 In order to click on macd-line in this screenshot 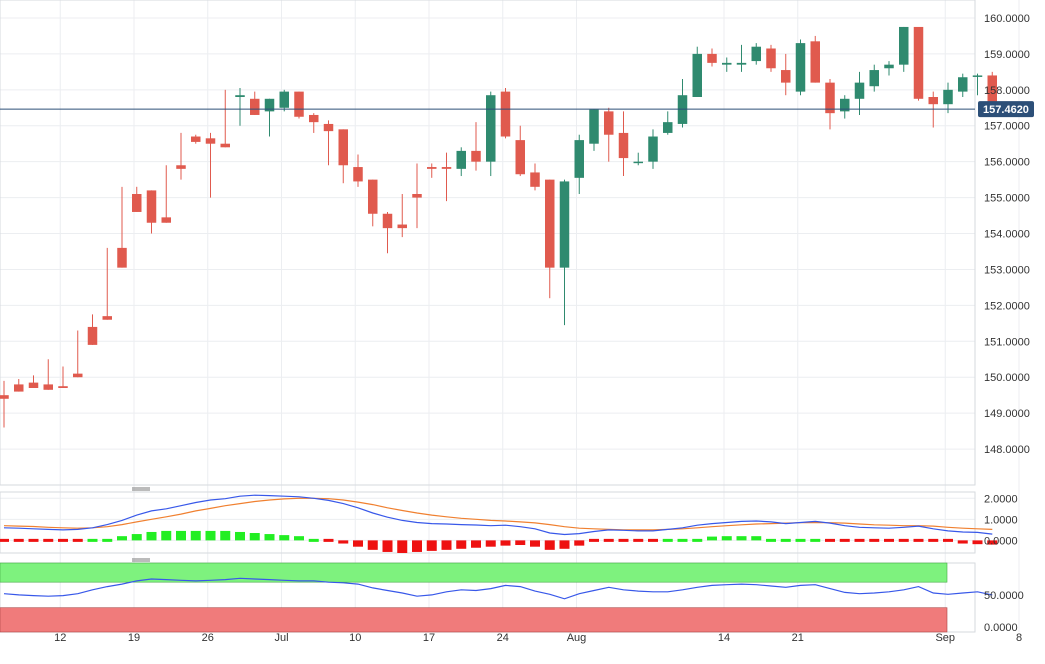, I will do `click(498, 515)`.